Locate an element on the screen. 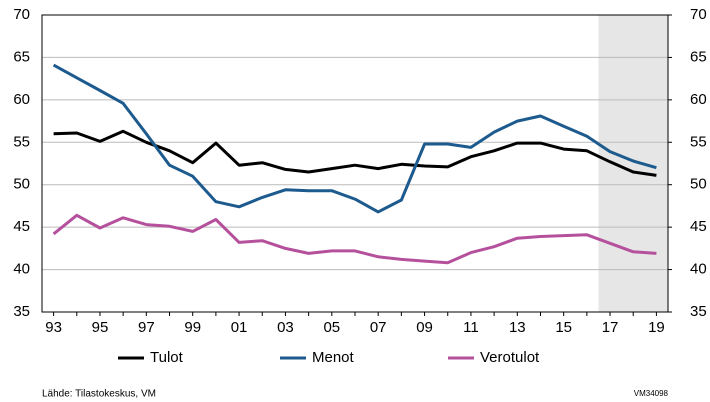 Image resolution: width=710 pixels, height=402 pixels. note: VM34098 is located at coordinates (651, 393).